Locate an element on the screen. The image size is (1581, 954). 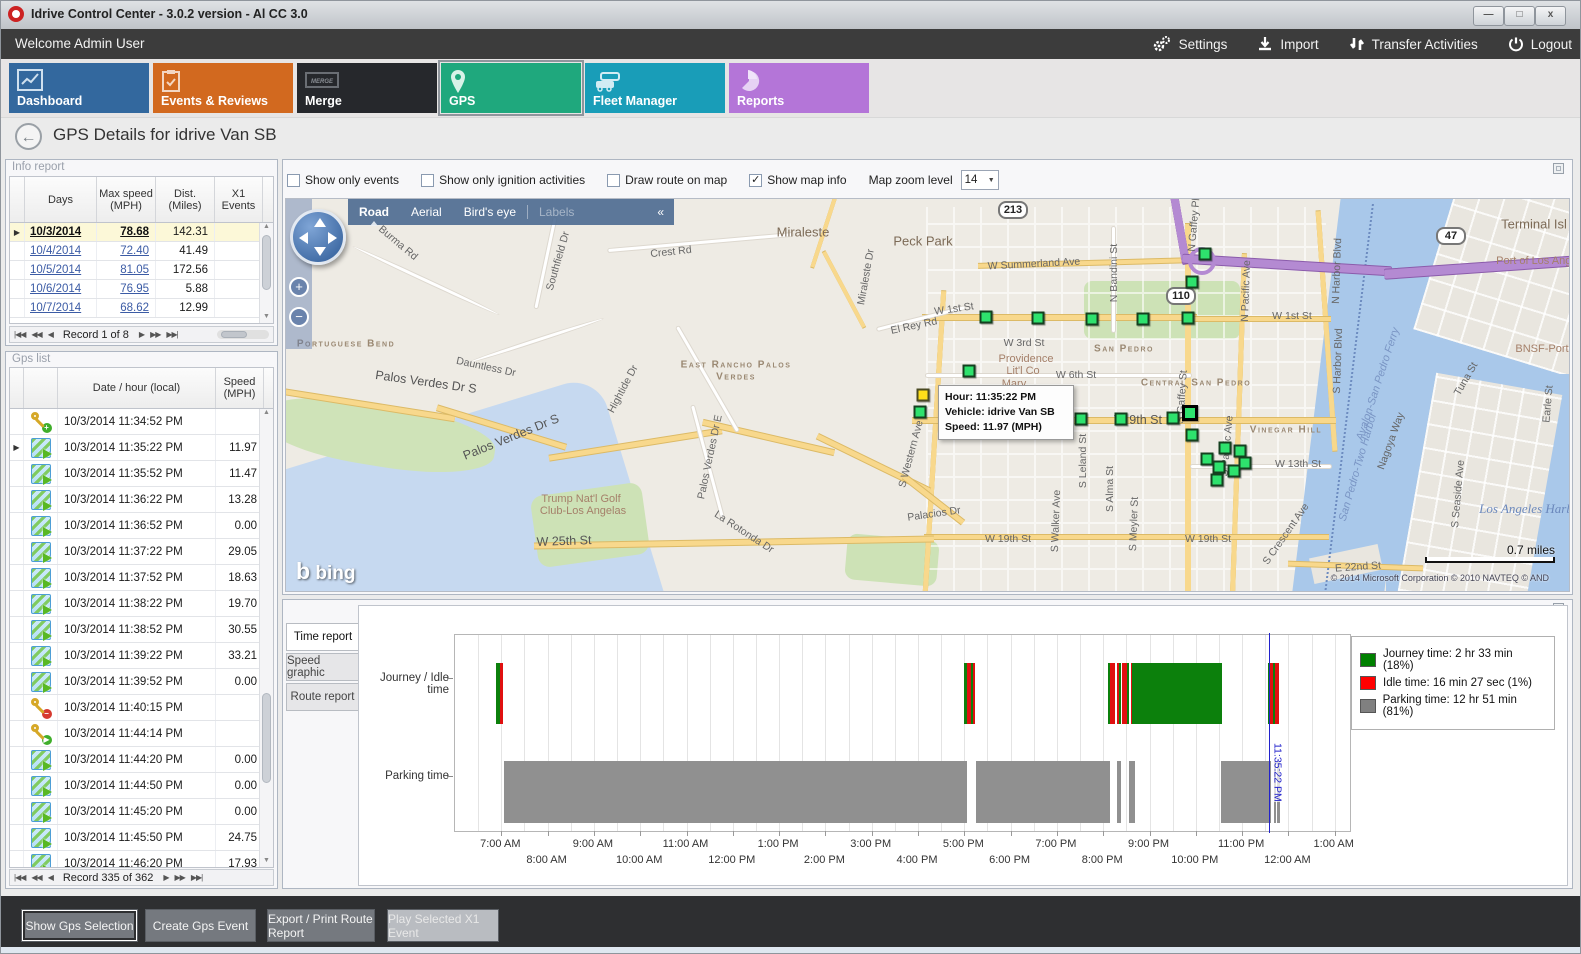
list-item: ▶ 10/3/2014 11:35:22 PM 11.97 is located at coordinates (141, 448).